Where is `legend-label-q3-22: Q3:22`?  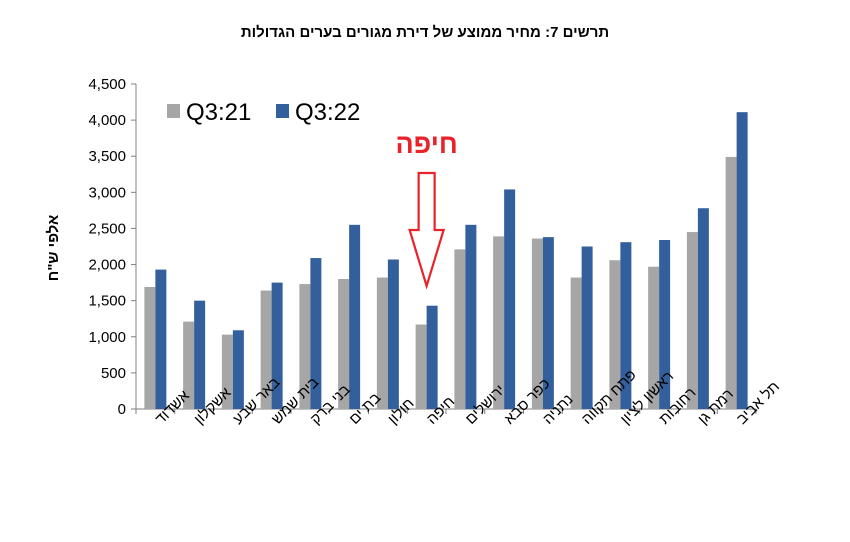
legend-label-q3-22: Q3:22 is located at coordinates (327, 112).